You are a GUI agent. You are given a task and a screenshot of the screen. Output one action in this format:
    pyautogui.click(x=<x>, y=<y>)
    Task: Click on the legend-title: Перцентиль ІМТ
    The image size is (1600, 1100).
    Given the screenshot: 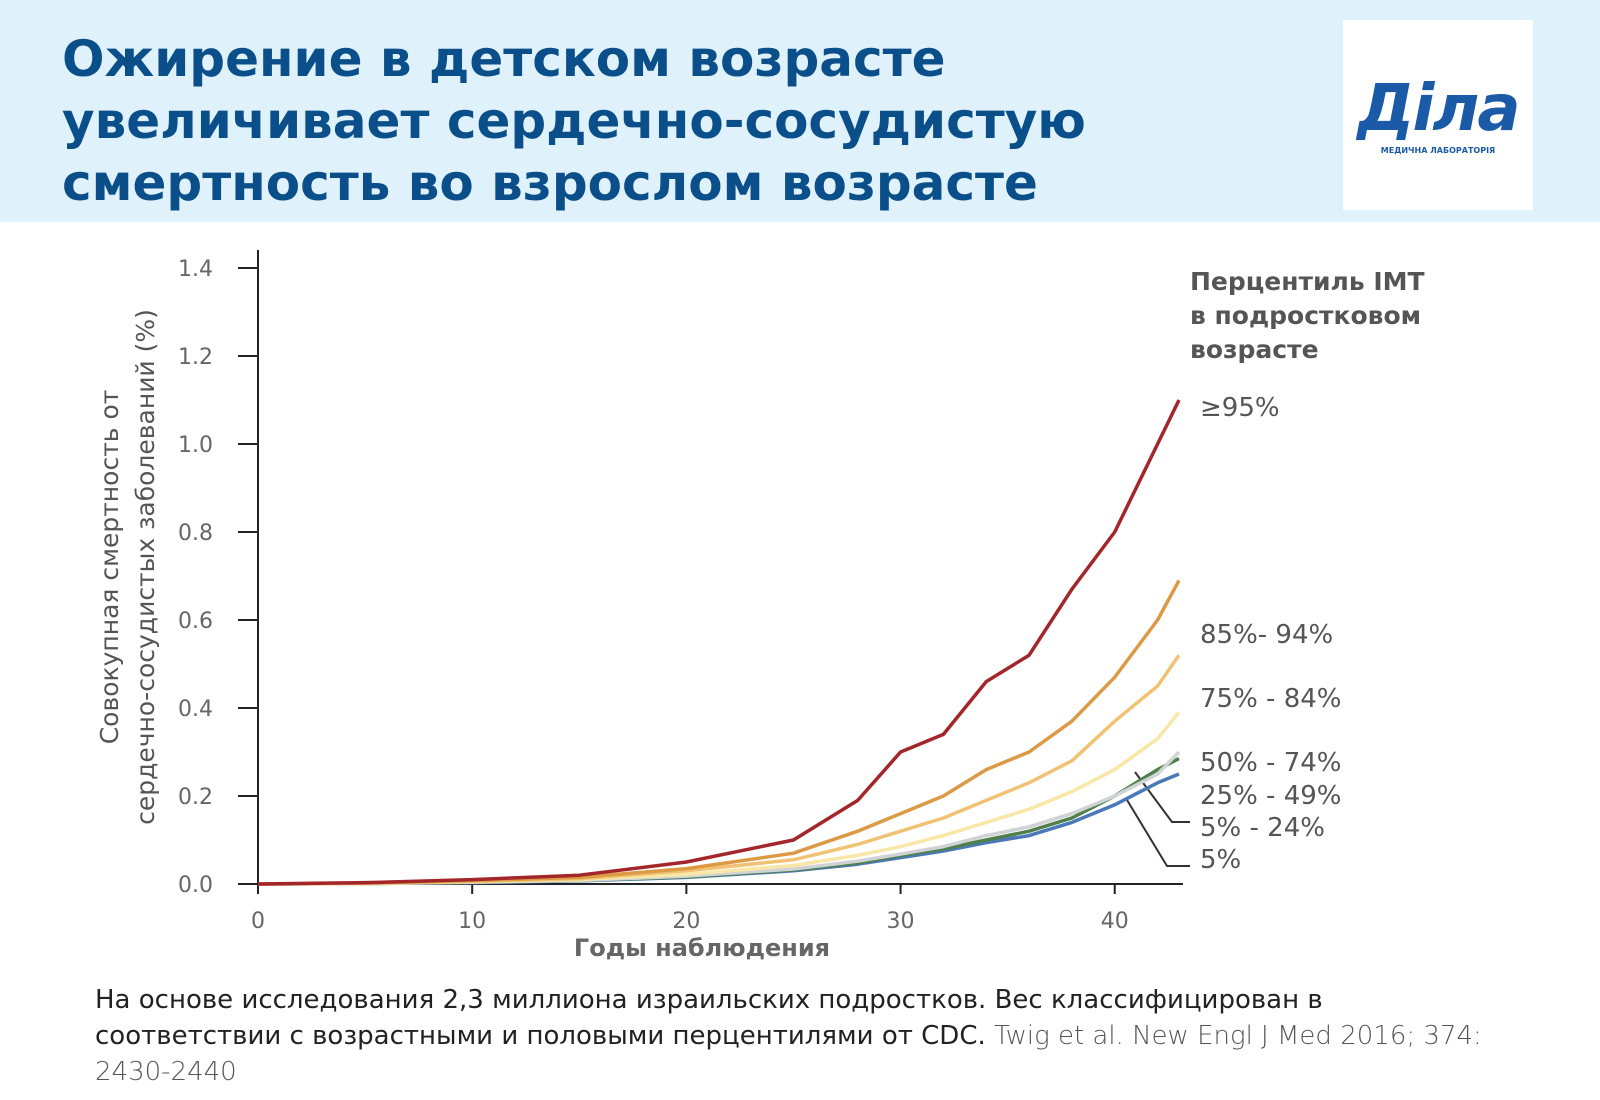 What is the action you would take?
    pyautogui.click(x=1307, y=281)
    